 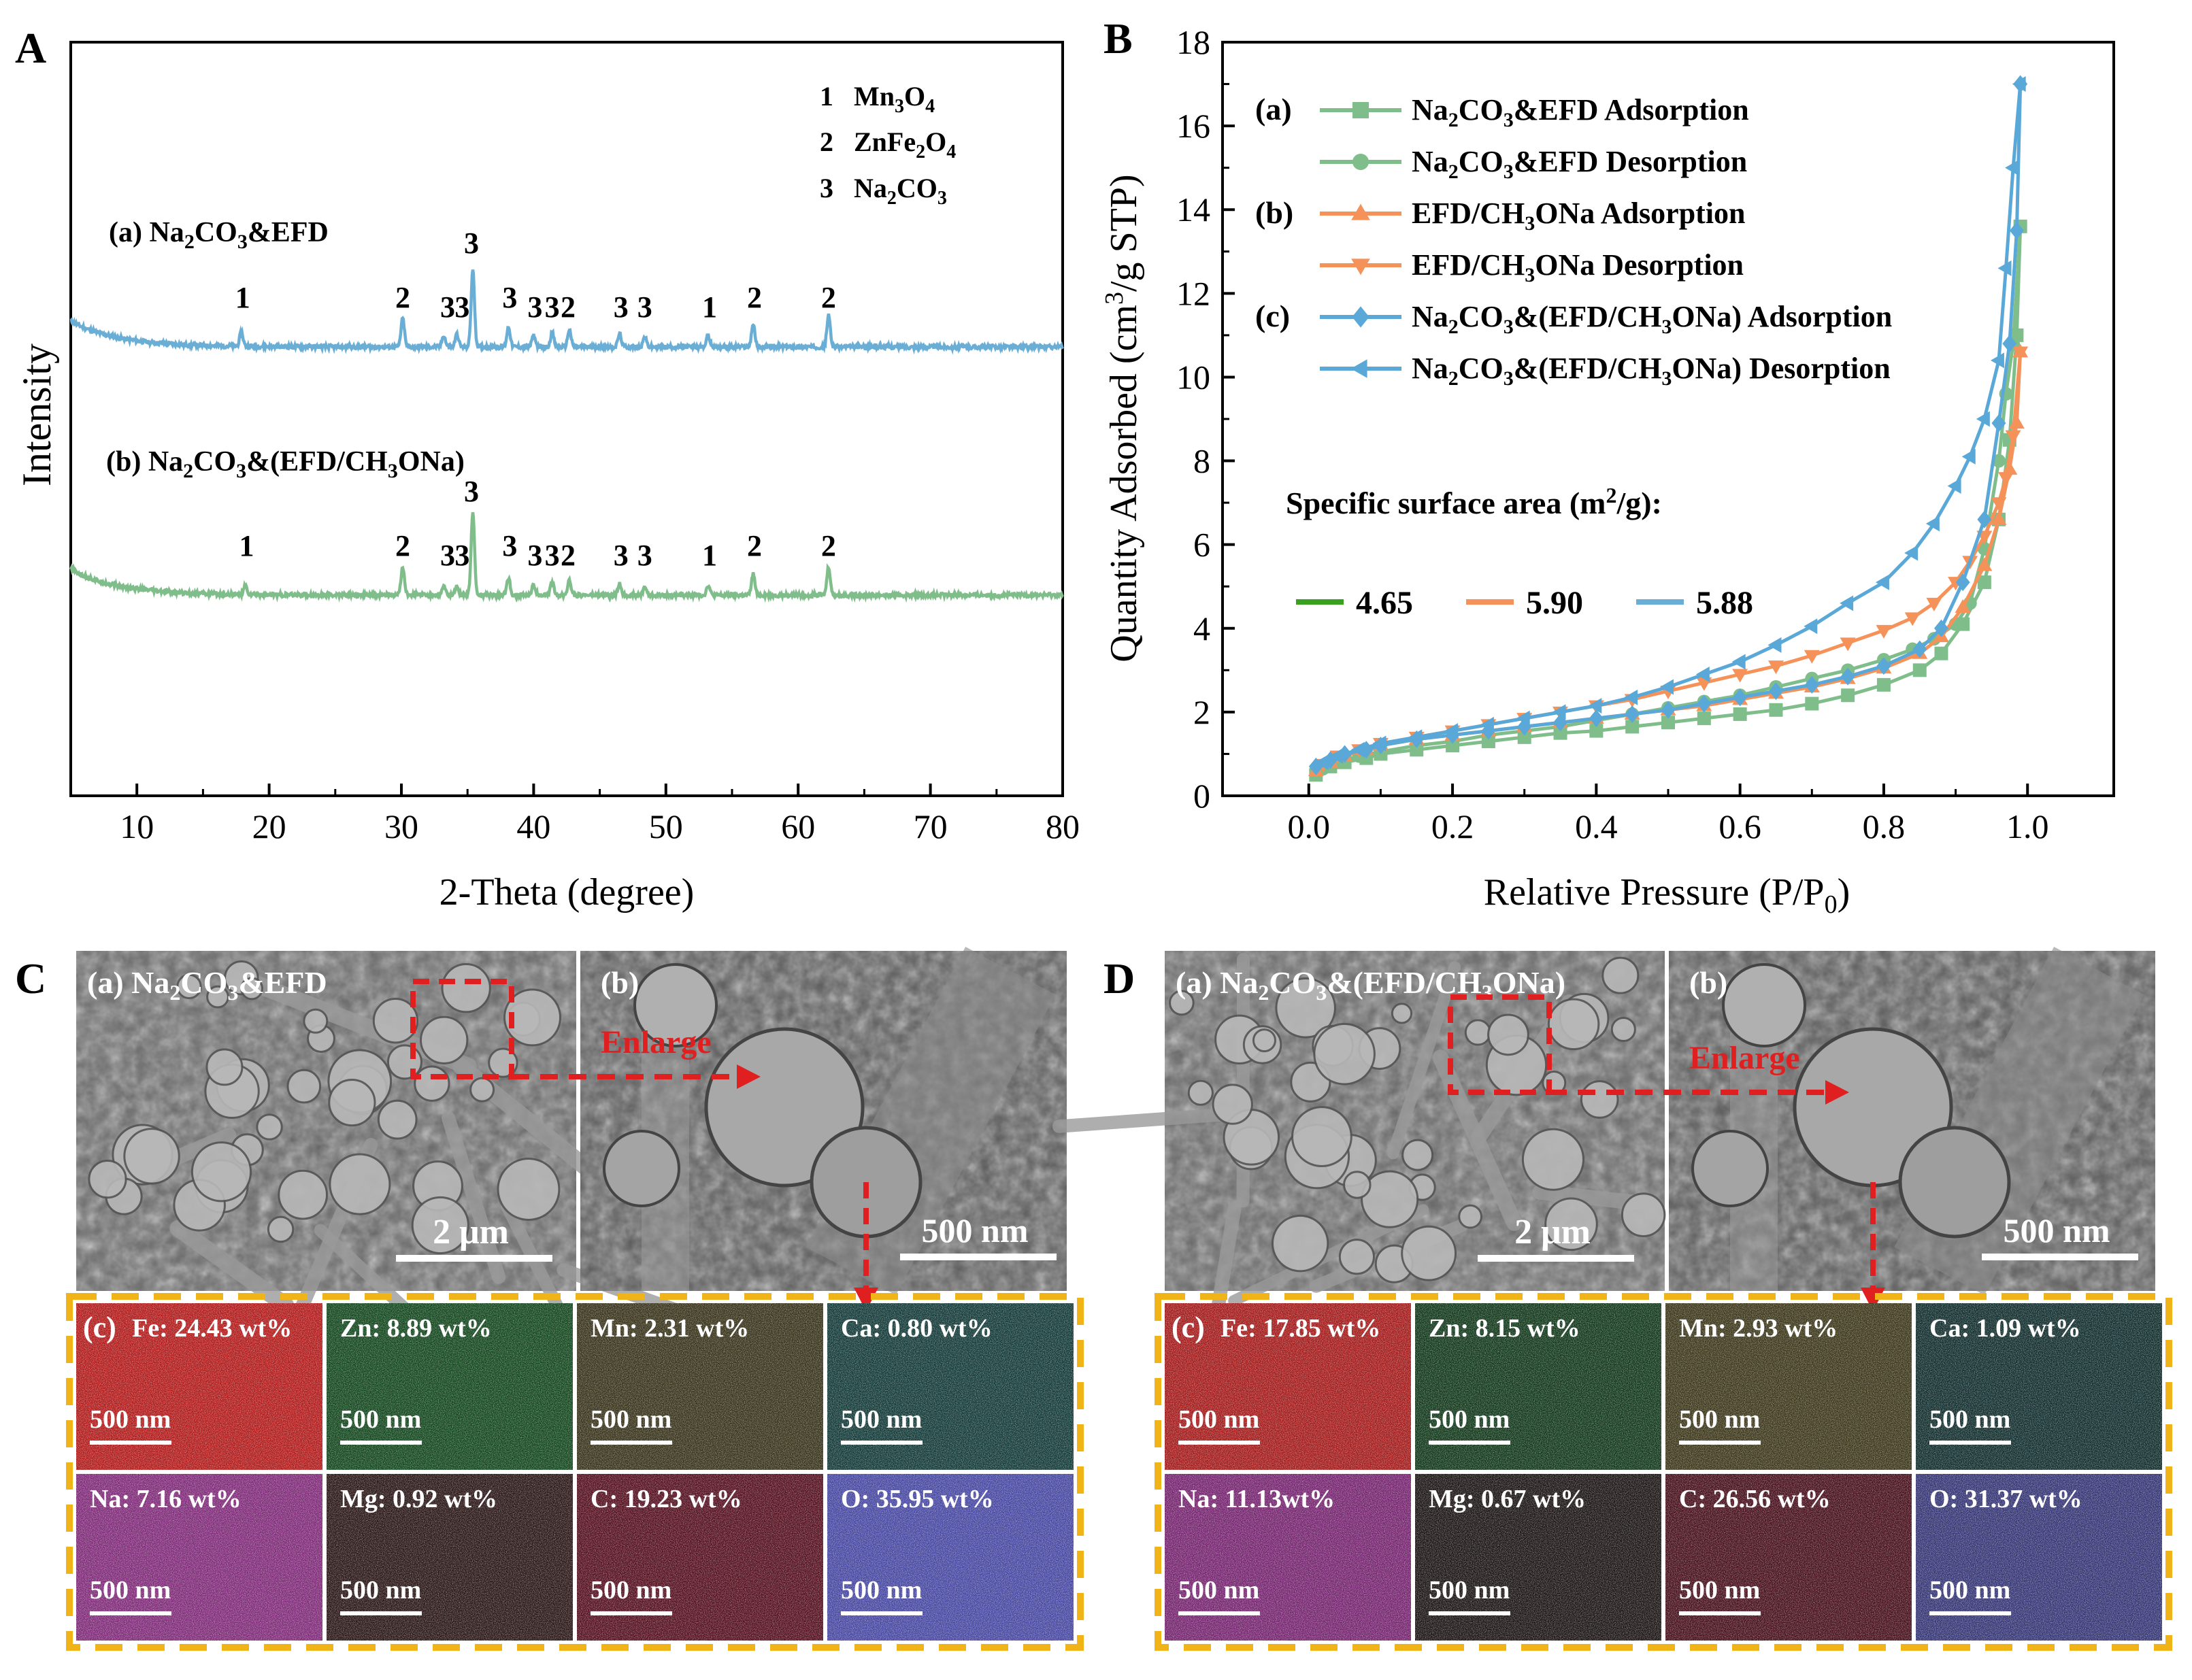 What do you see at coordinates (826, 188) in the screenshot?
I see `svg-text: 3` at bounding box center [826, 188].